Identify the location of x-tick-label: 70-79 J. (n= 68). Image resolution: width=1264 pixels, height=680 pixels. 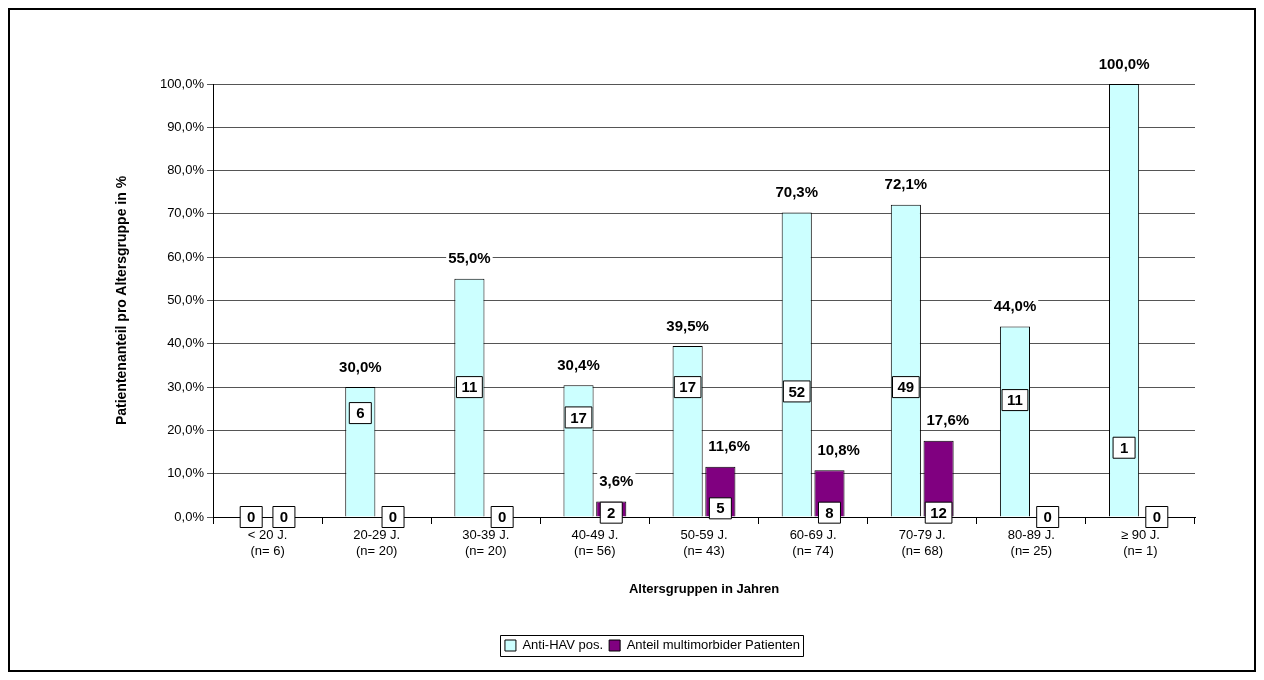
(922, 542).